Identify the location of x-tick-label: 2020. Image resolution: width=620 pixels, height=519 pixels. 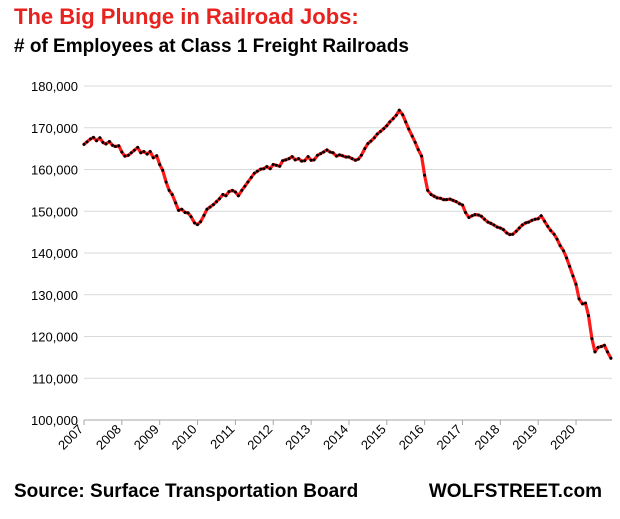
(562, 437).